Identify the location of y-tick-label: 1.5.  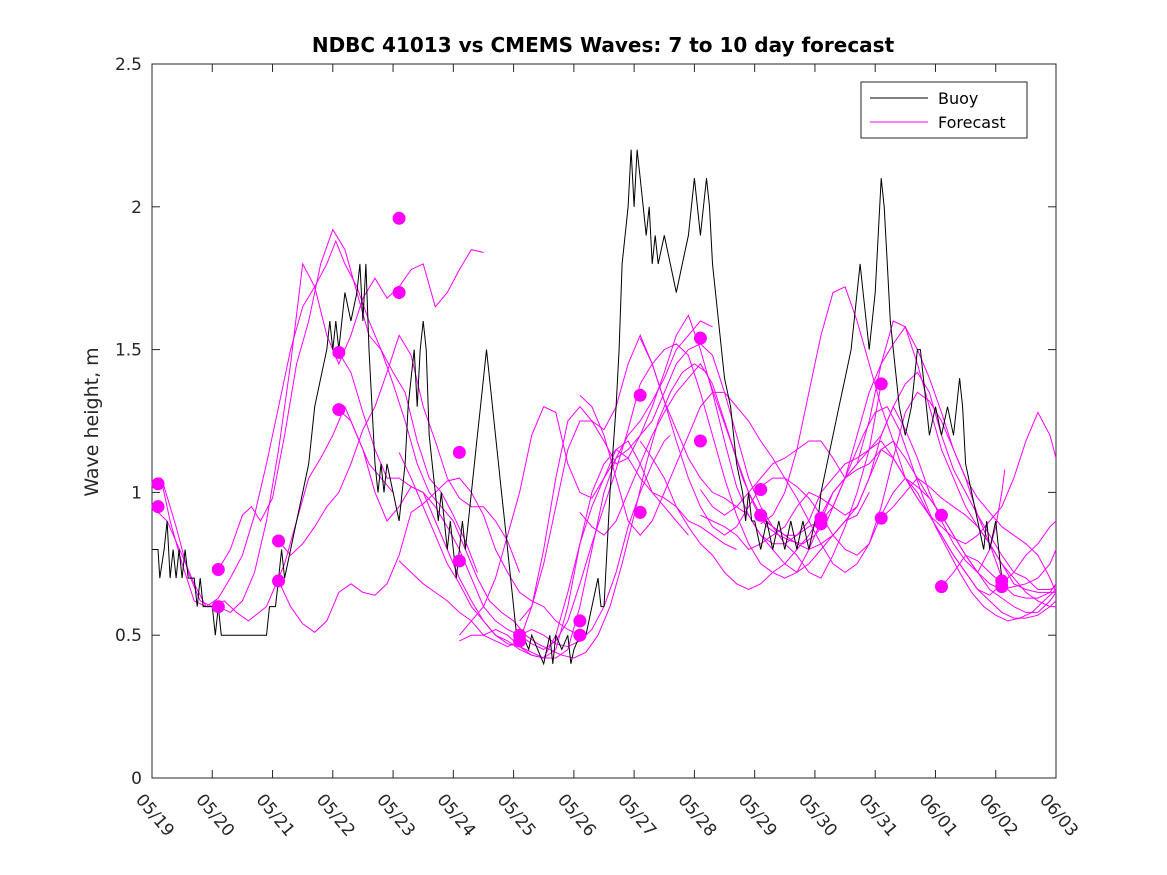
(128, 351).